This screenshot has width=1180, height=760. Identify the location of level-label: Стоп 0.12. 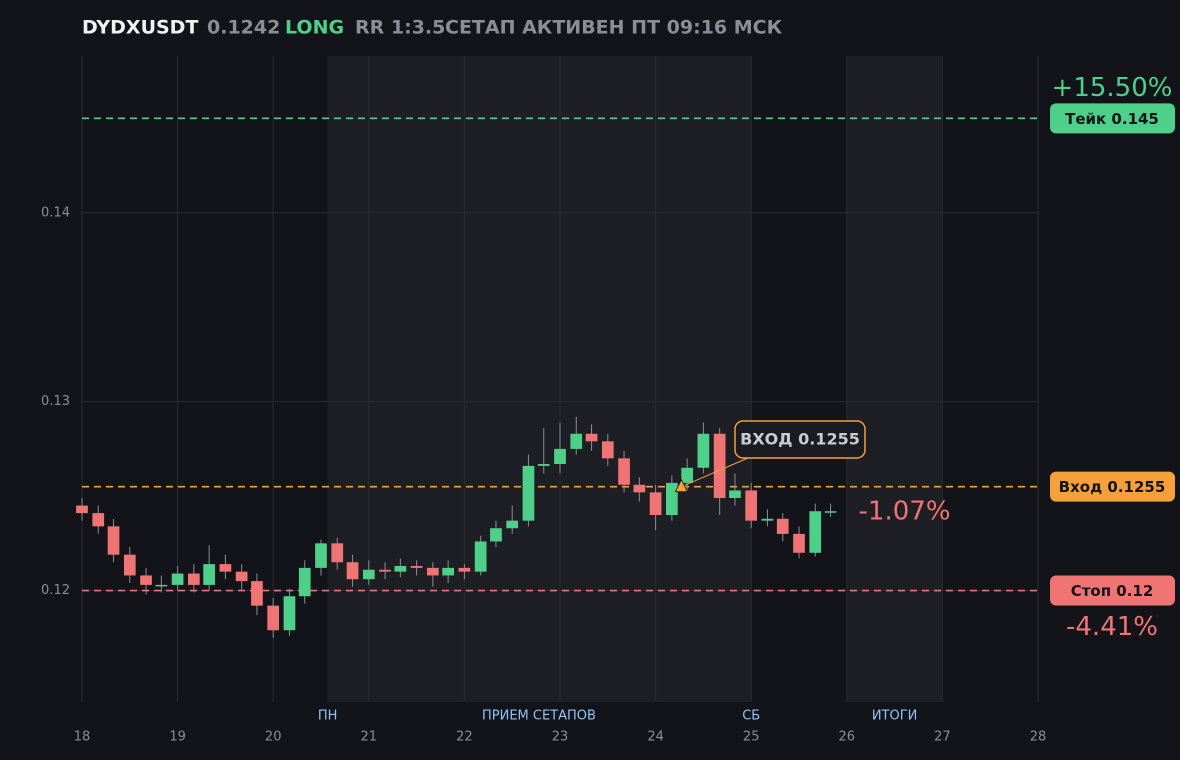
(1112, 591).